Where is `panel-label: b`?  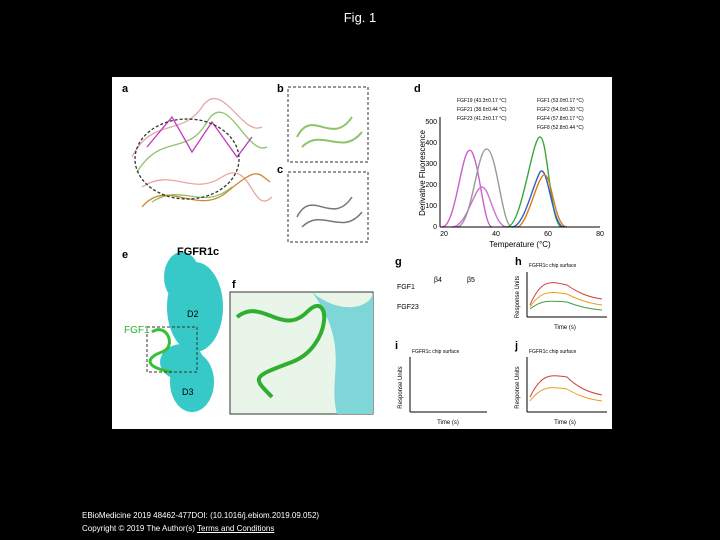
panel-label: b is located at coordinates (280, 89).